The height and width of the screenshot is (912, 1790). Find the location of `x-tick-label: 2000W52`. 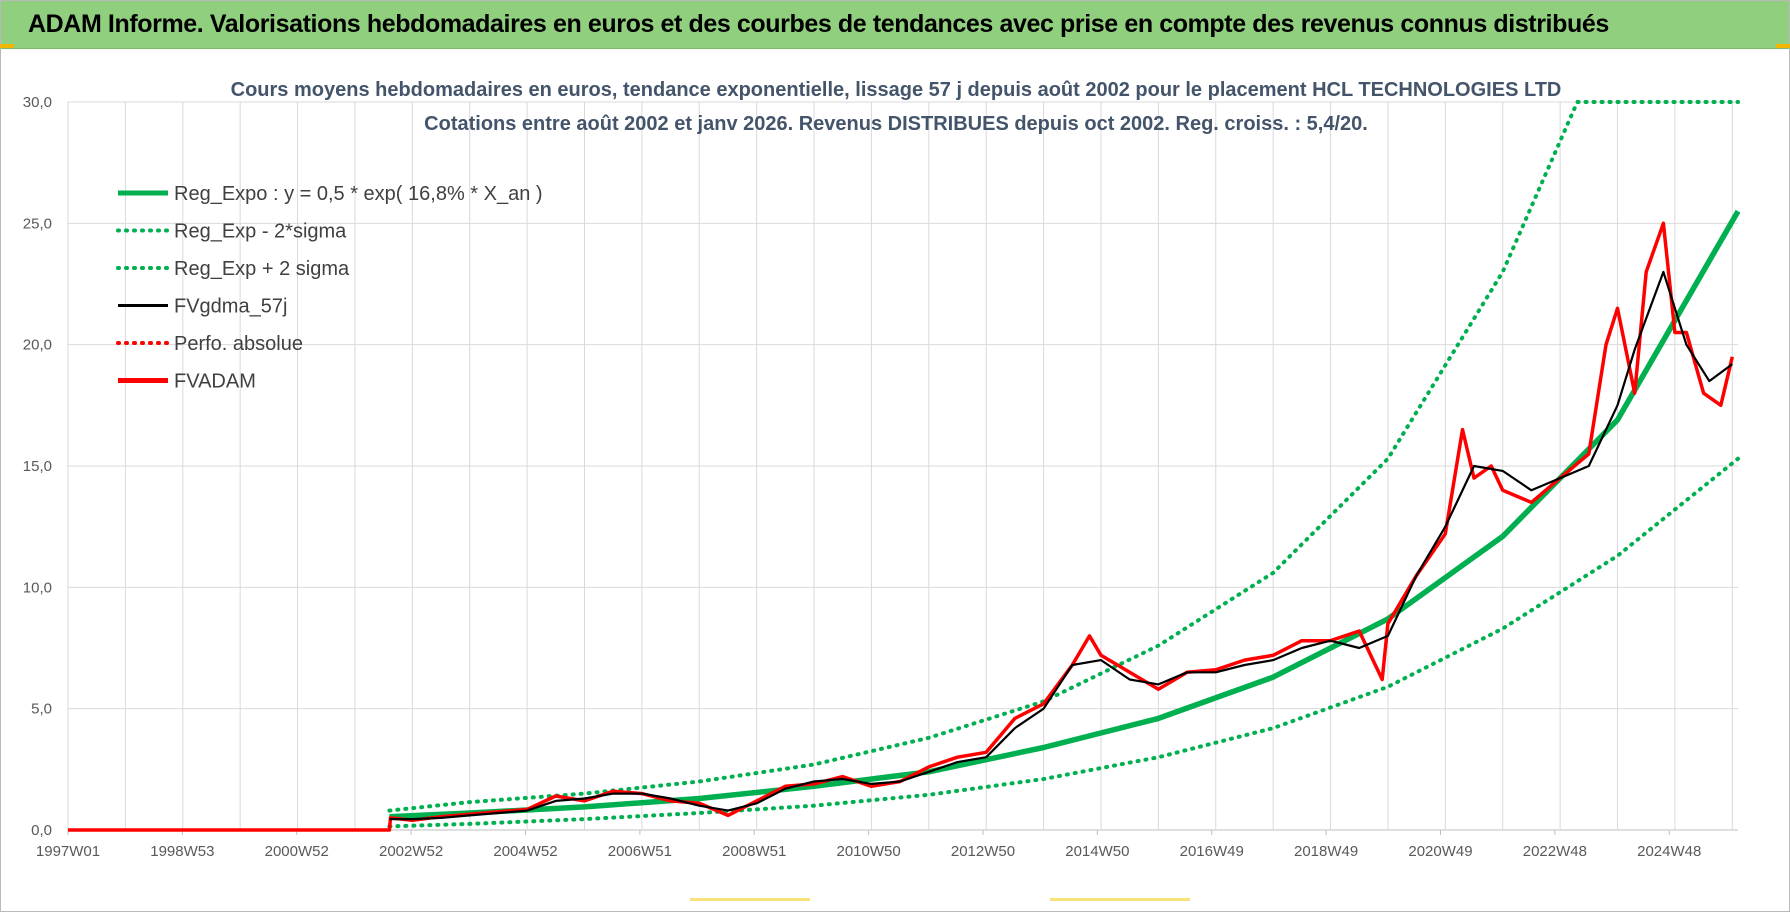

x-tick-label: 2000W52 is located at coordinates (297, 851).